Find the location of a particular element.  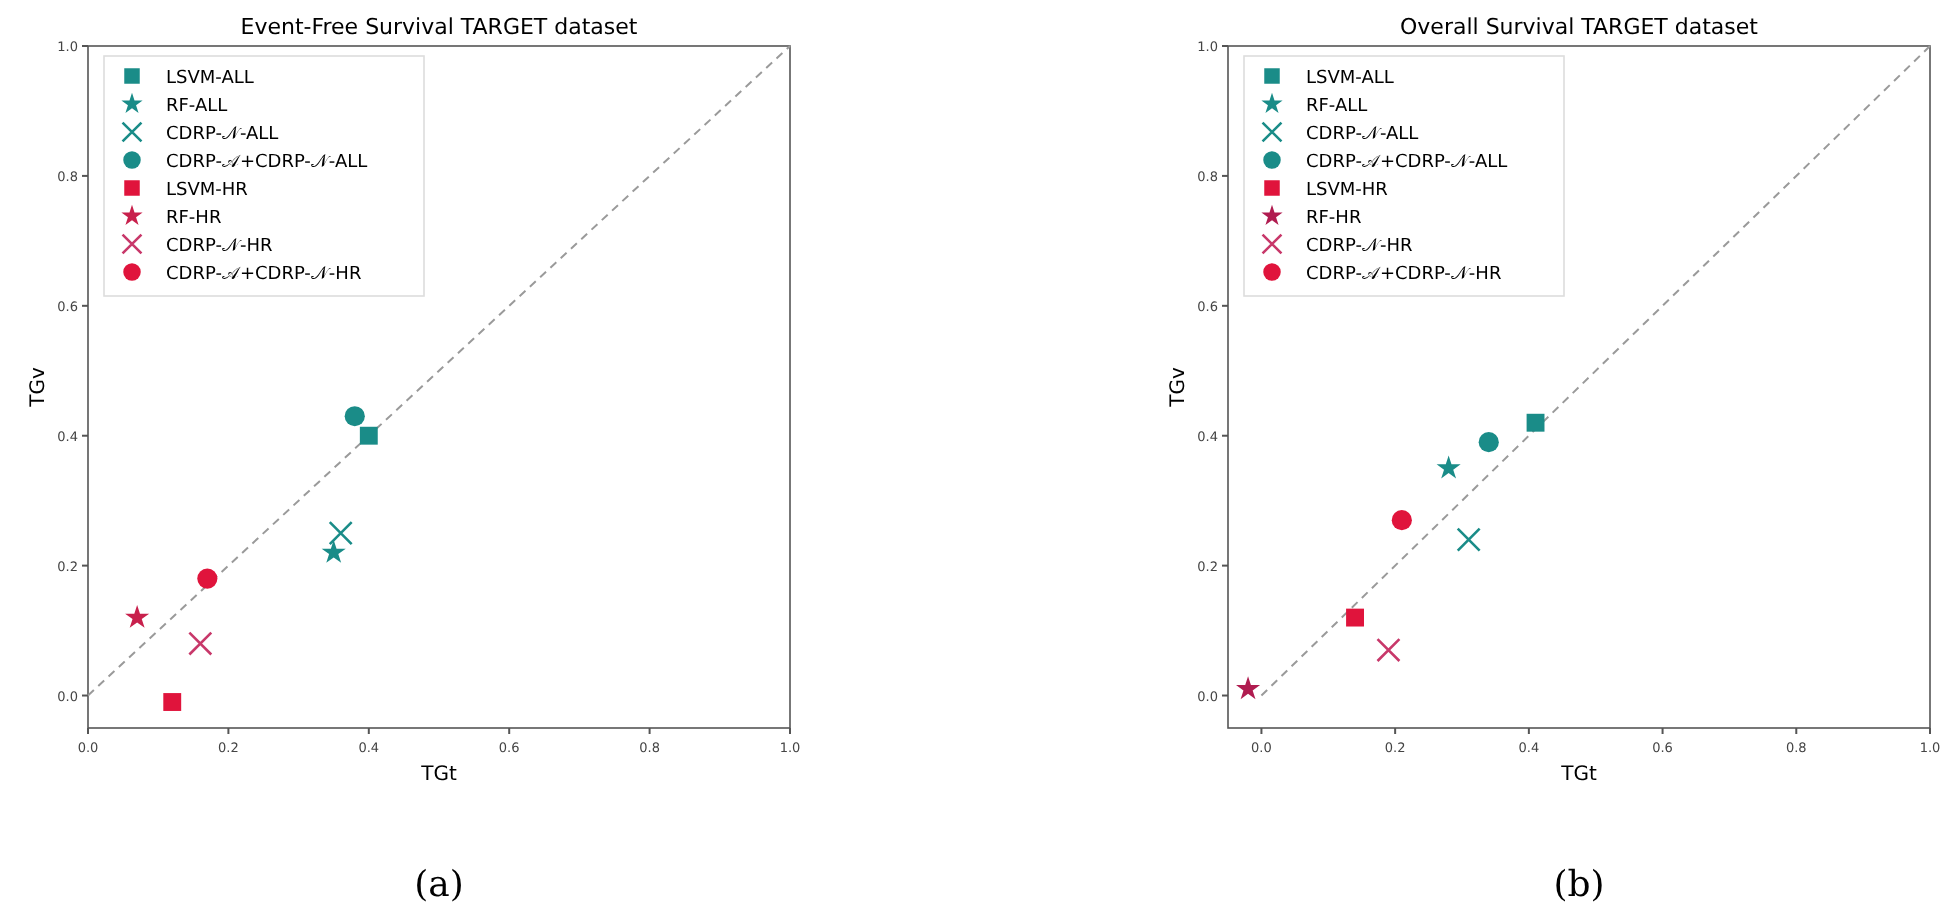

text: (b) is located at coordinates (1579, 885).